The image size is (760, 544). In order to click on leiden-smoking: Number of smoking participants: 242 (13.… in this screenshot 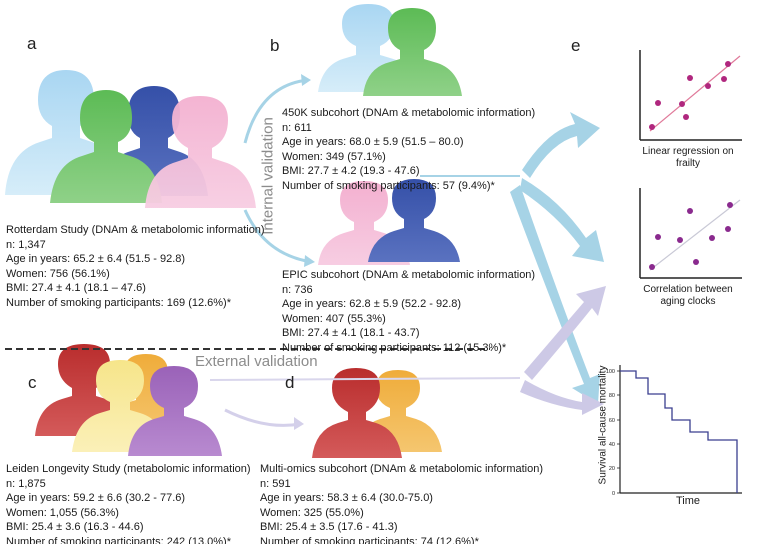, I will do `click(118, 539)`.